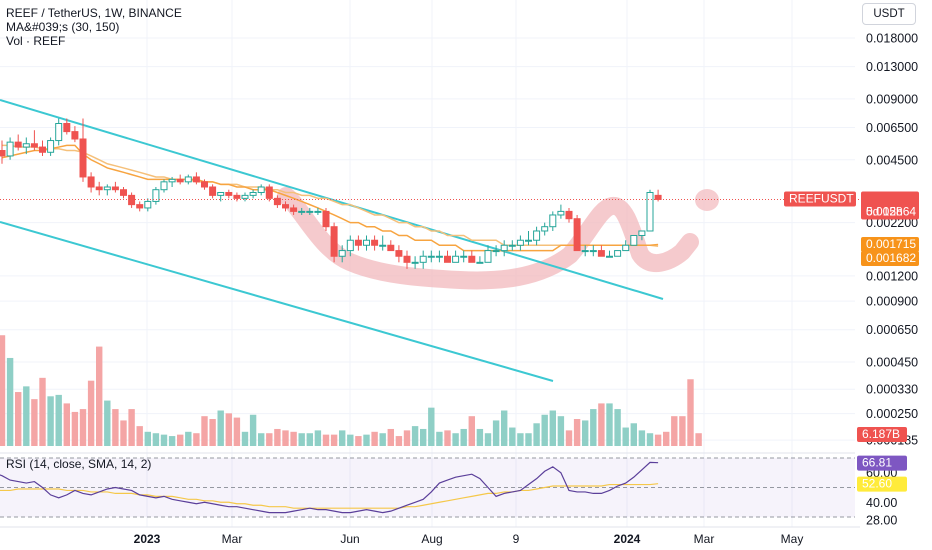 The width and height of the screenshot is (932, 550). What do you see at coordinates (36, 41) in the screenshot?
I see `volume-legend: Vol · REEF` at bounding box center [36, 41].